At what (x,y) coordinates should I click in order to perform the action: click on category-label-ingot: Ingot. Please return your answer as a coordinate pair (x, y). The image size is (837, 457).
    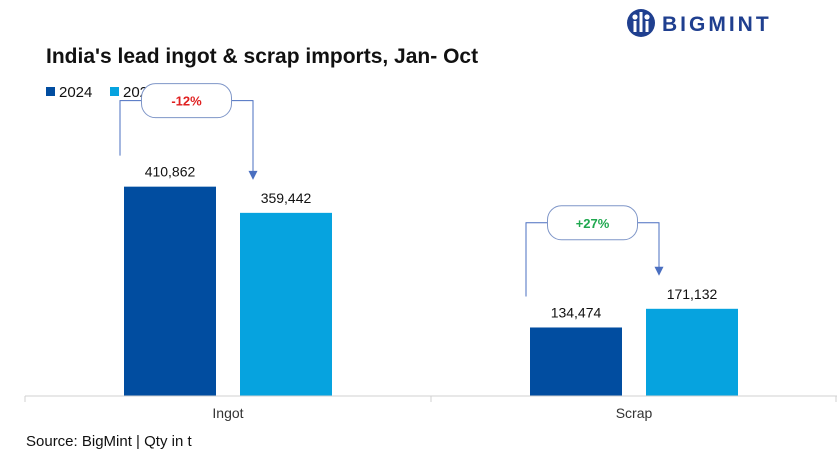
    Looking at the image, I should click on (227, 413).